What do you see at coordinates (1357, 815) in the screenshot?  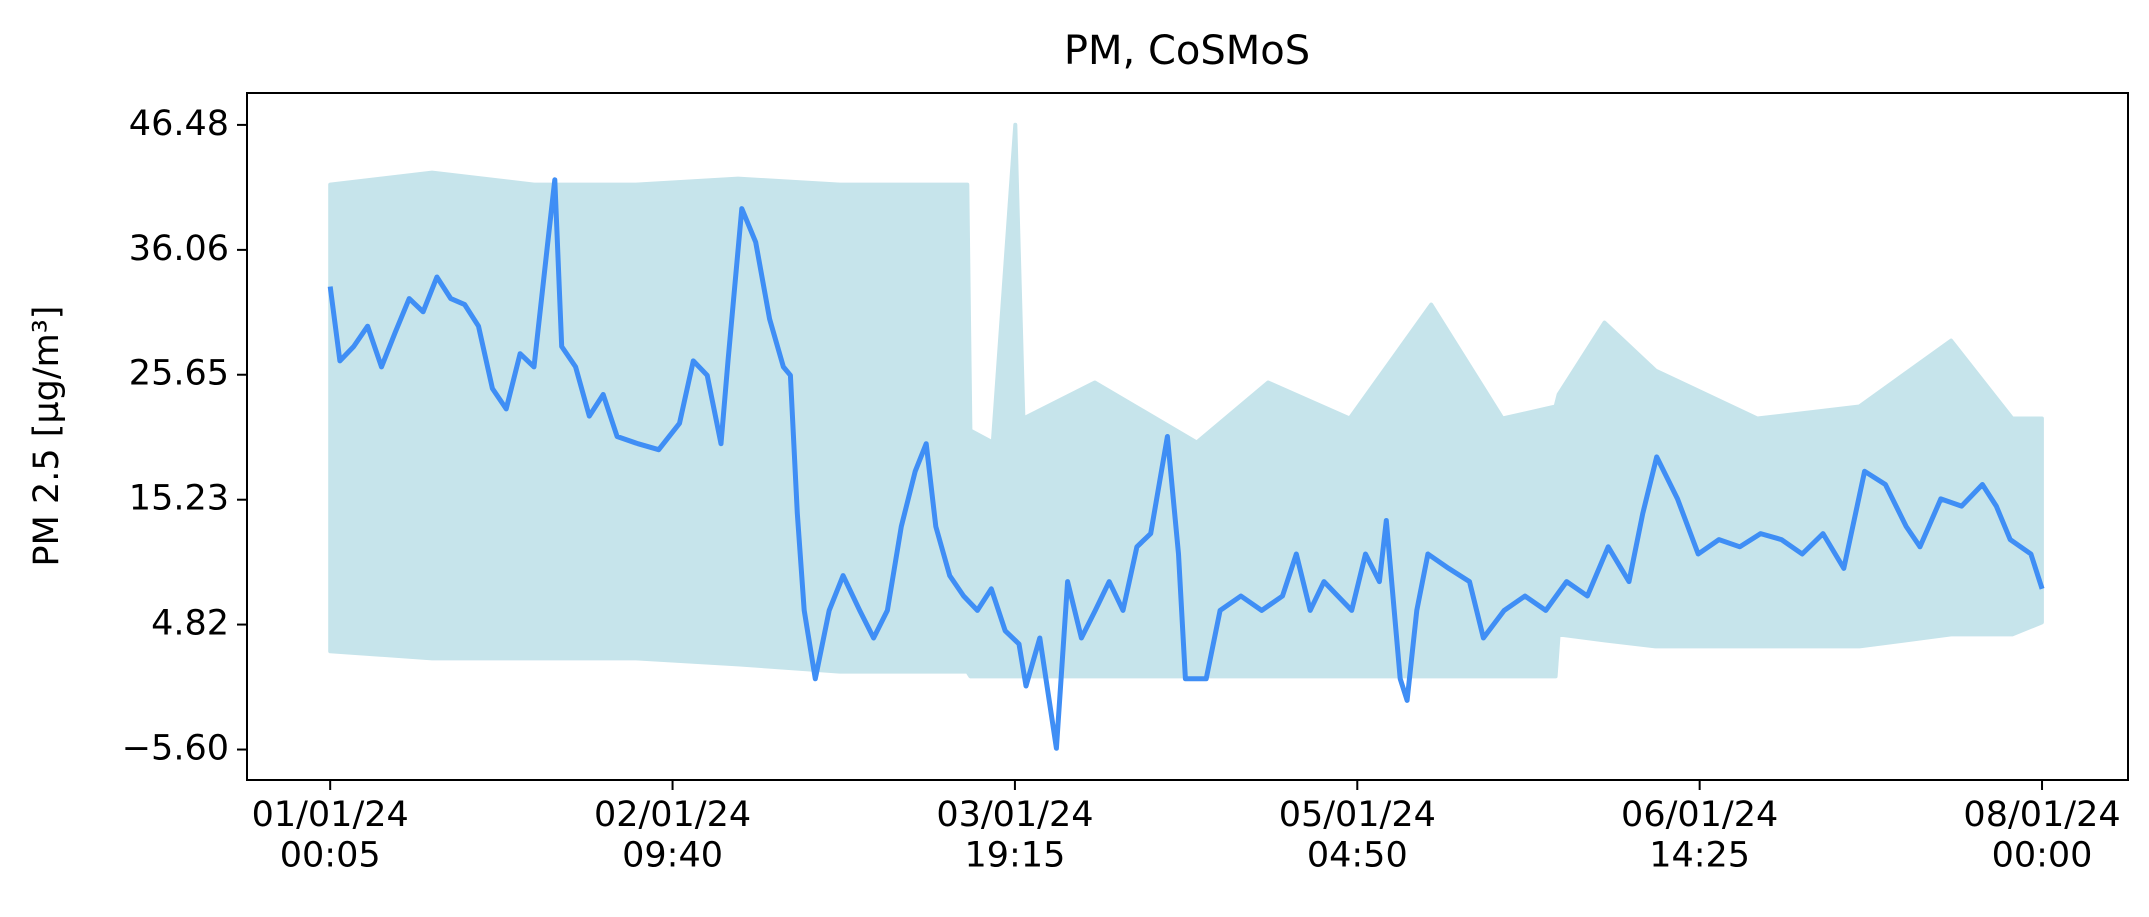 I see `x-tick-label-line: 05/01/24` at bounding box center [1357, 815].